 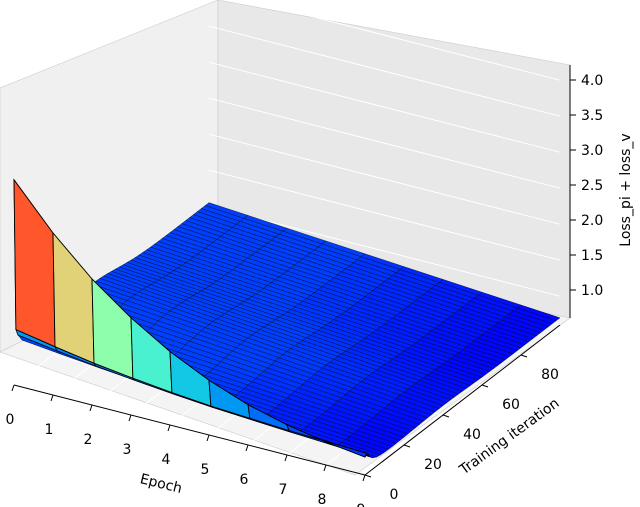 What do you see at coordinates (592, 291) in the screenshot?
I see `z-tick-label: 1.0` at bounding box center [592, 291].